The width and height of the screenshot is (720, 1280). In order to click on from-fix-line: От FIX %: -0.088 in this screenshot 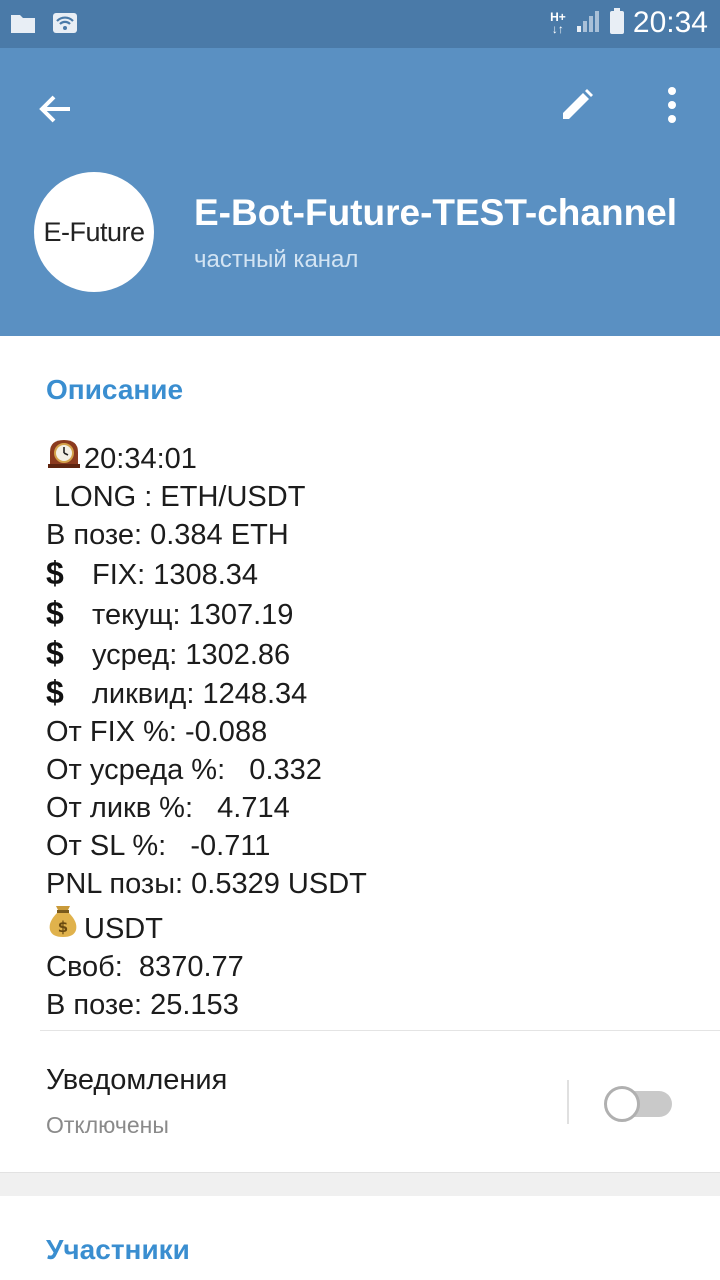, I will do `click(157, 732)`.